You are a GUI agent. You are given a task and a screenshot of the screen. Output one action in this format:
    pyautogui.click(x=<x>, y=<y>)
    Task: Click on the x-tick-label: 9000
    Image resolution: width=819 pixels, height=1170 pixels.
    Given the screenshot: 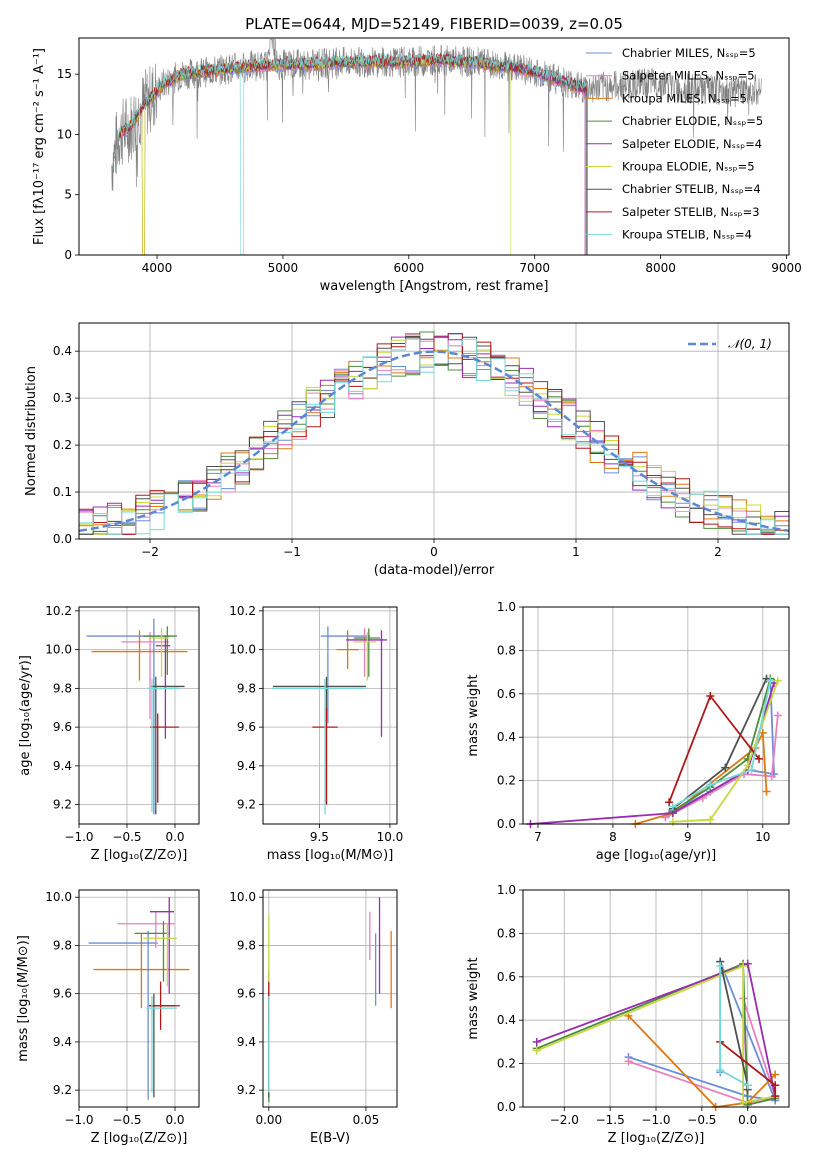 What is the action you would take?
    pyautogui.click(x=786, y=268)
    